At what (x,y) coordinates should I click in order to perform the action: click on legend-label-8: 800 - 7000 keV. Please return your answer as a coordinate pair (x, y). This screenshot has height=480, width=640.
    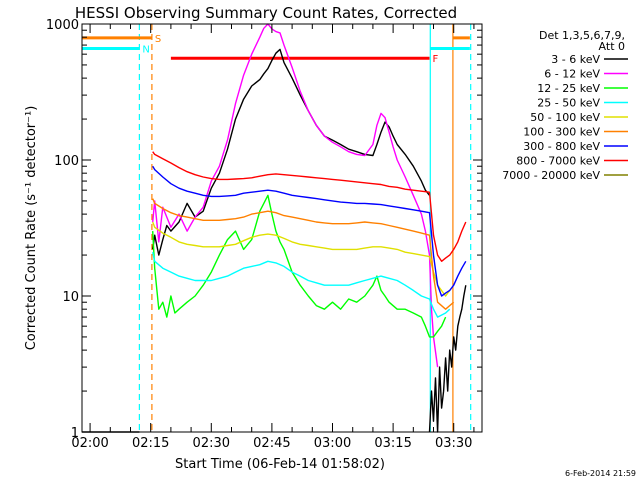
    Looking at the image, I should click on (558, 161).